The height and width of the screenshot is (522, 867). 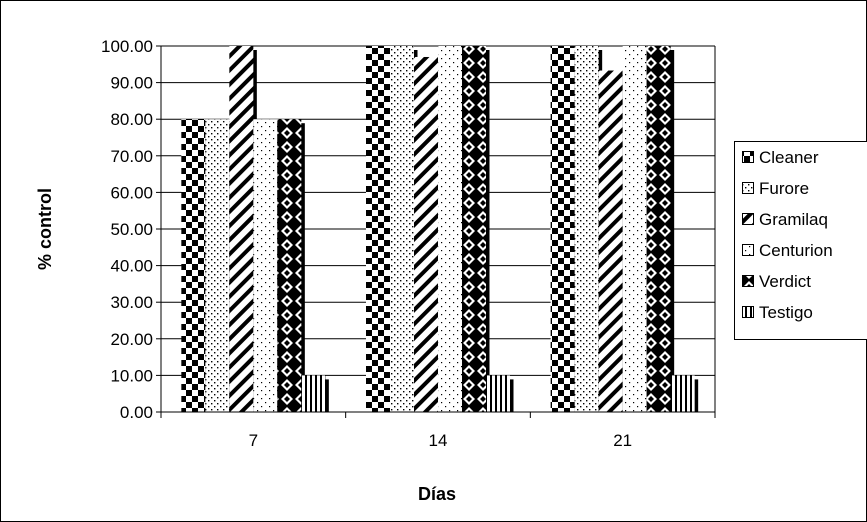 What do you see at coordinates (131, 83) in the screenshot?
I see `y-tick-label: 90.00` at bounding box center [131, 83].